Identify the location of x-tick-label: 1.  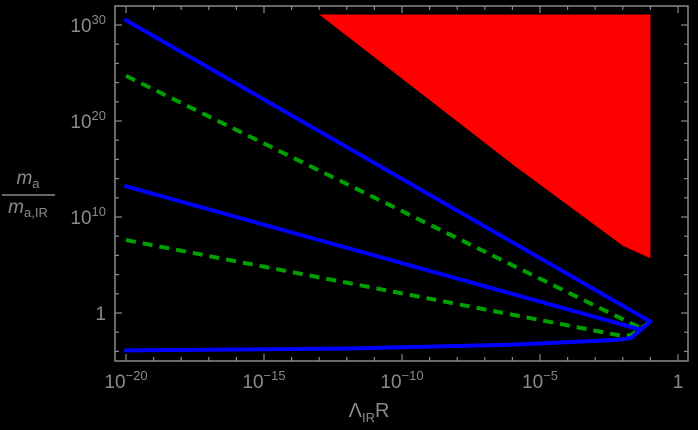
(678, 382).